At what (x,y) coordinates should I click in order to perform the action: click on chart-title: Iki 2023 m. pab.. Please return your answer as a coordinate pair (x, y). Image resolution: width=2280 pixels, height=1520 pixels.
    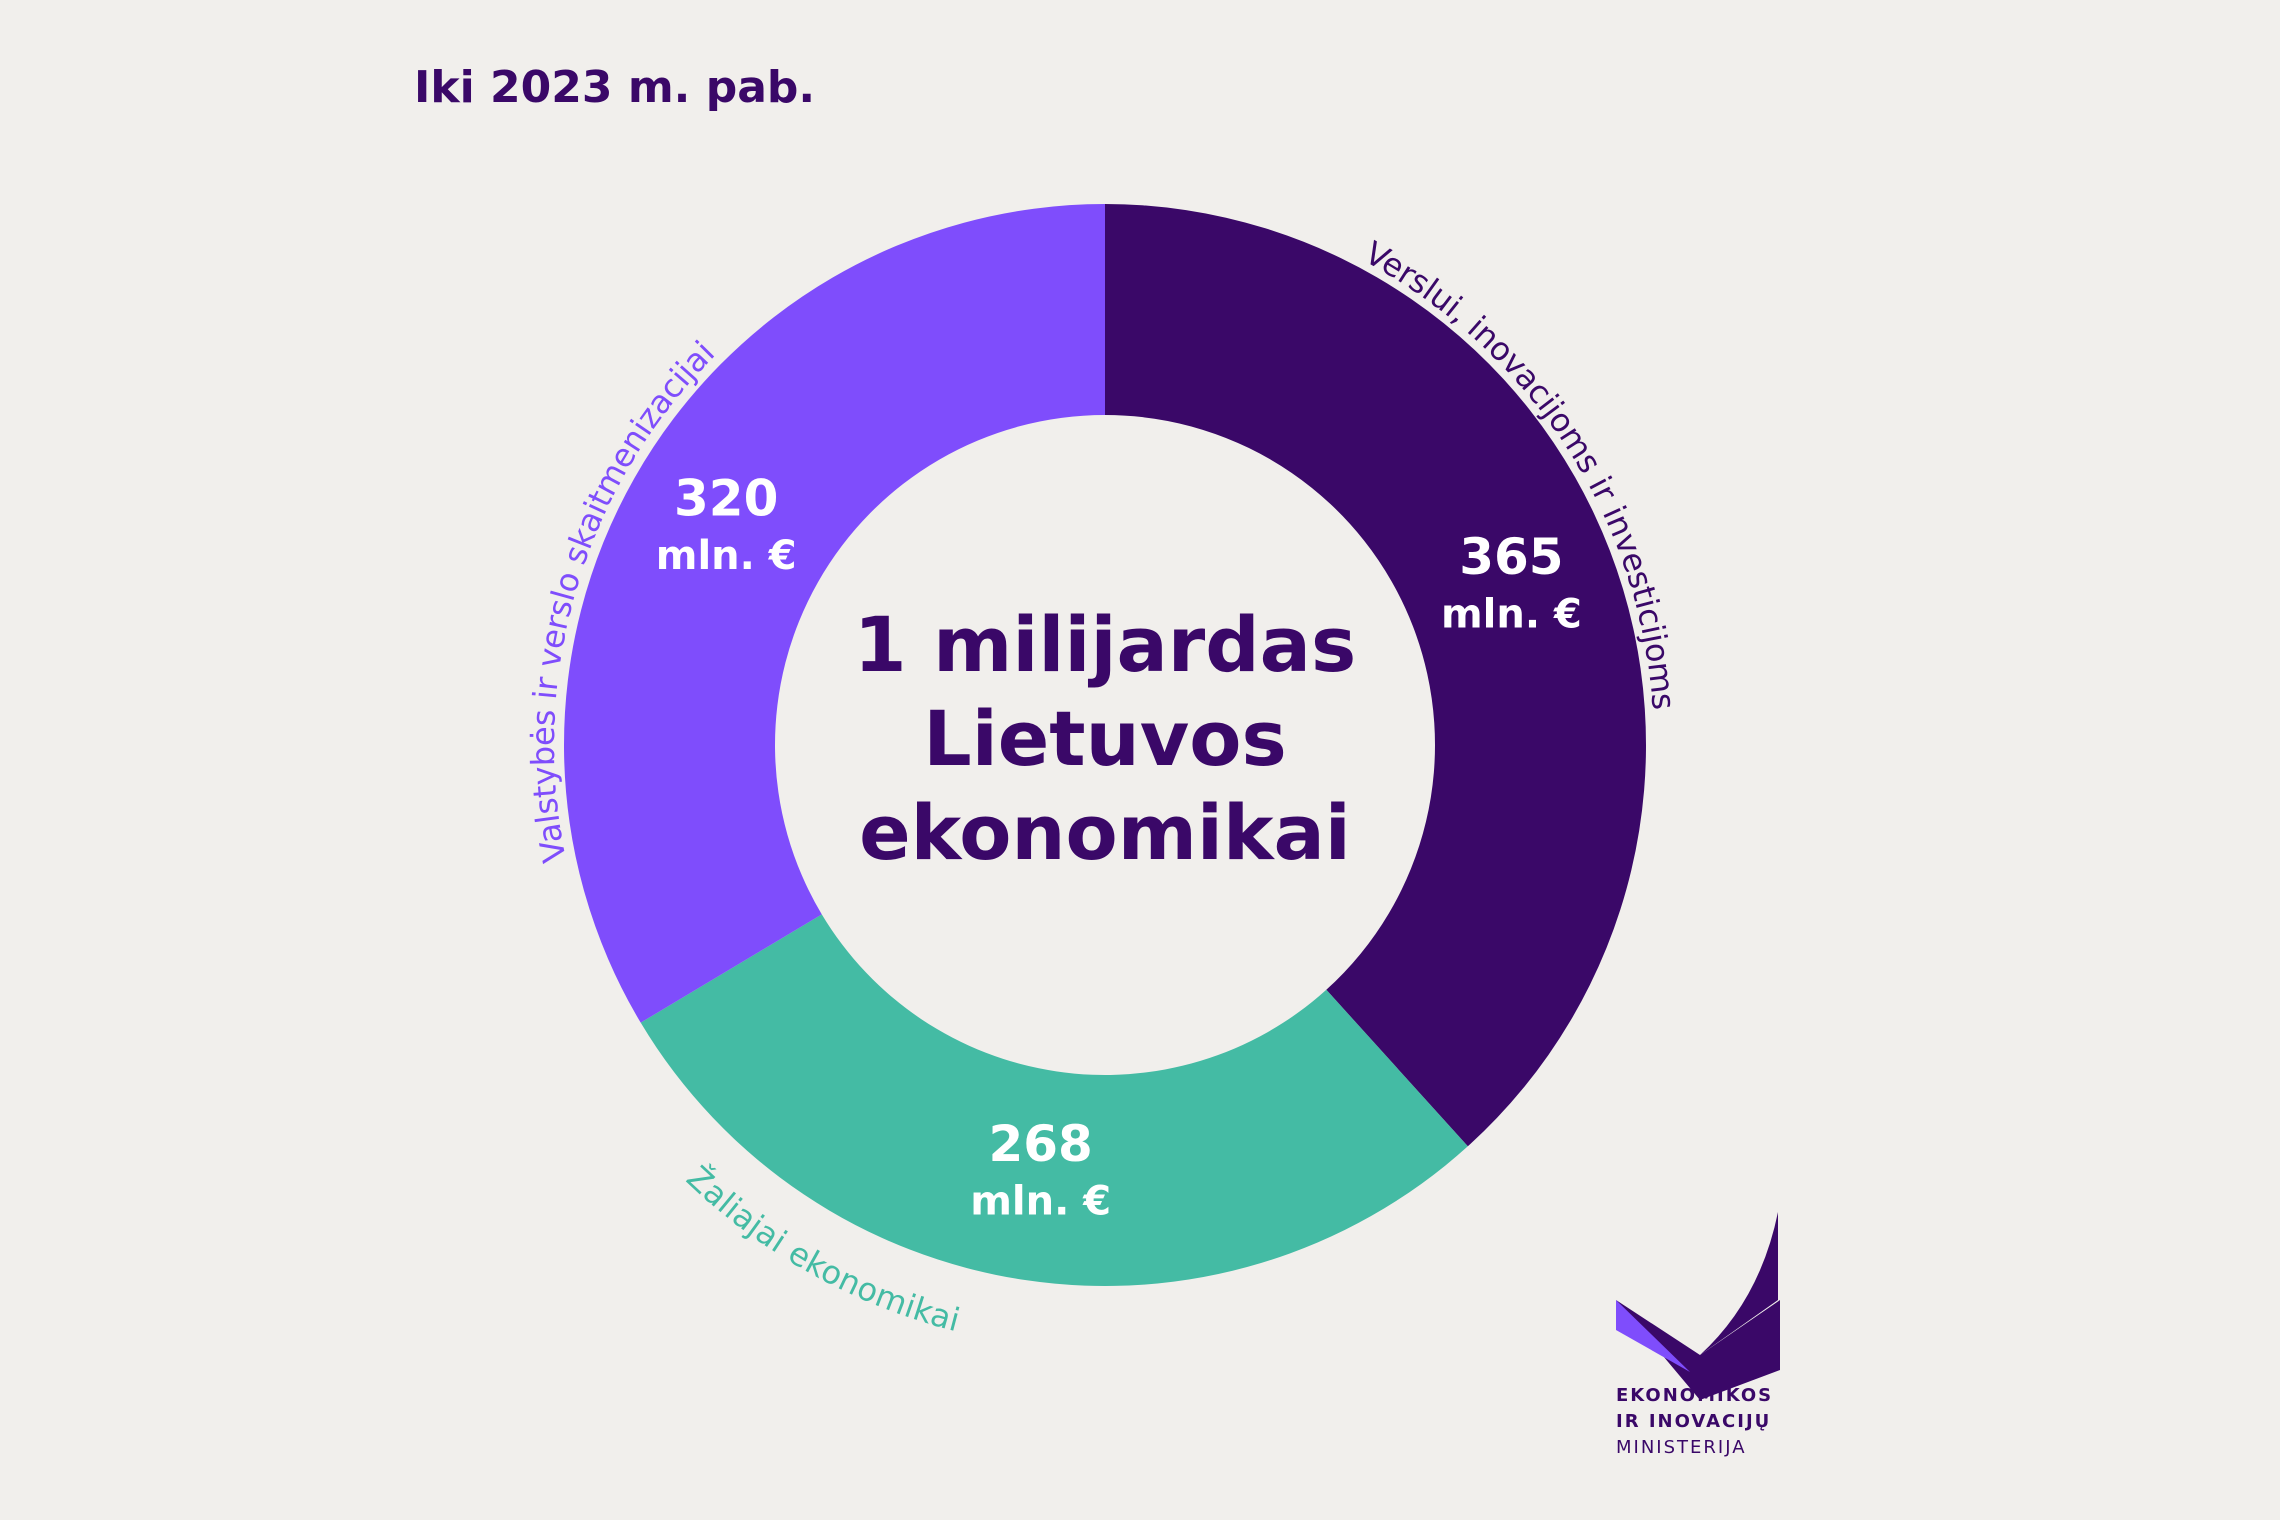
    Looking at the image, I should click on (614, 87).